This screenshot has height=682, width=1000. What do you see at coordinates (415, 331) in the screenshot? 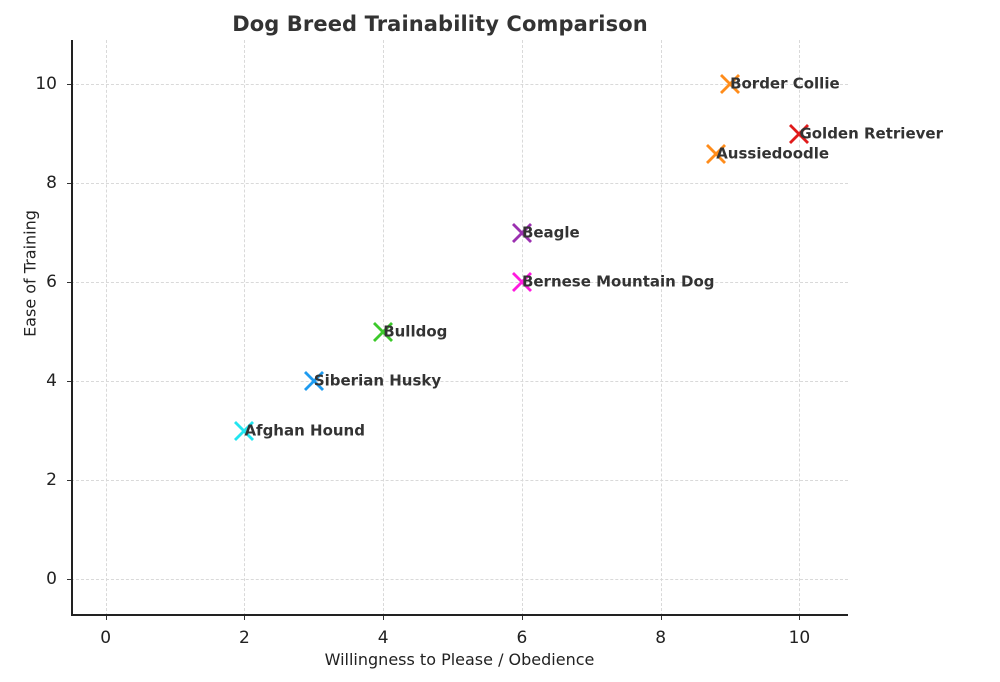
I see `point-label: Bulldog` at bounding box center [415, 331].